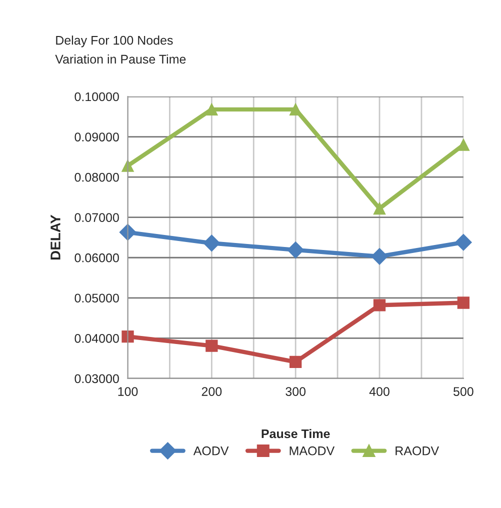  Describe the element at coordinates (96, 379) in the screenshot. I see `y-tick-label: 0.03000` at that location.